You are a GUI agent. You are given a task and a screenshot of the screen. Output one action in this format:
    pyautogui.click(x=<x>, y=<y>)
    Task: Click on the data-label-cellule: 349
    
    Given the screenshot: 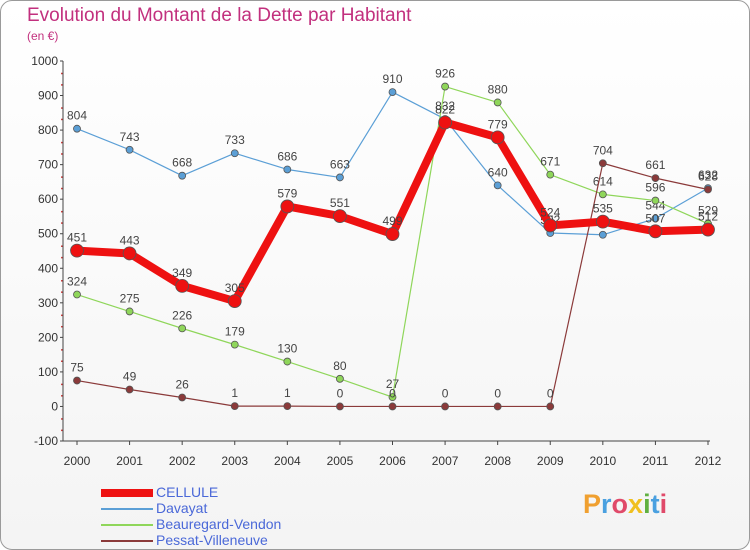 What is the action you would take?
    pyautogui.click(x=182, y=273)
    